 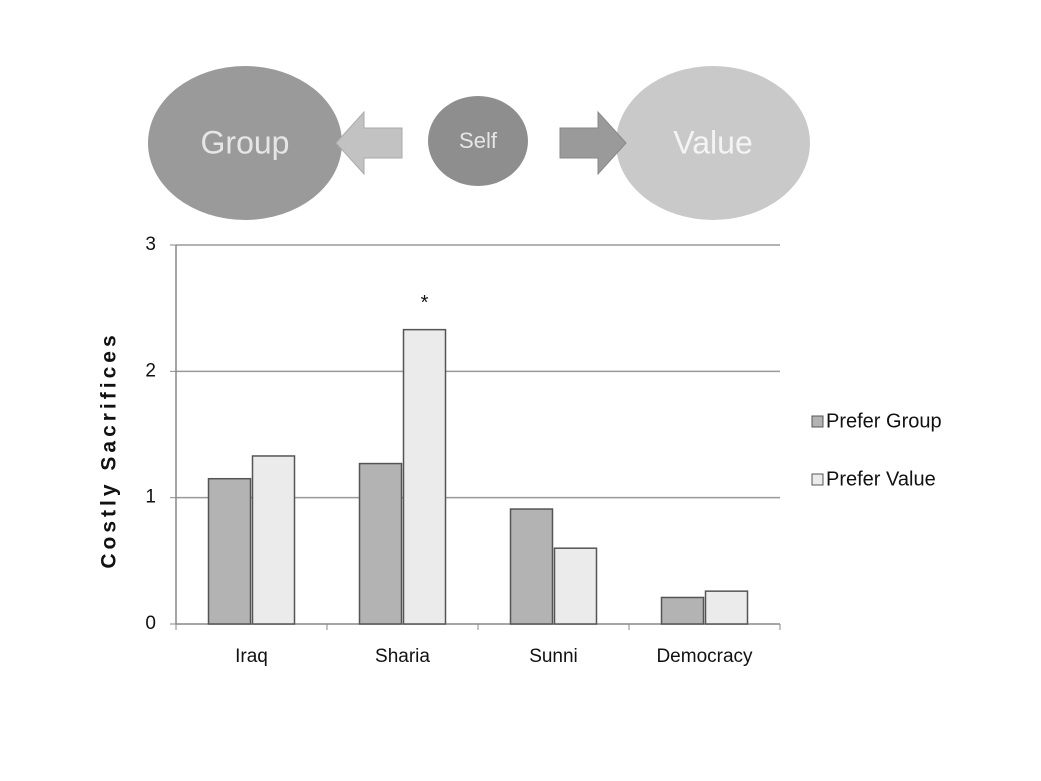 I want to click on y-tick-label: 3, so click(x=150, y=244).